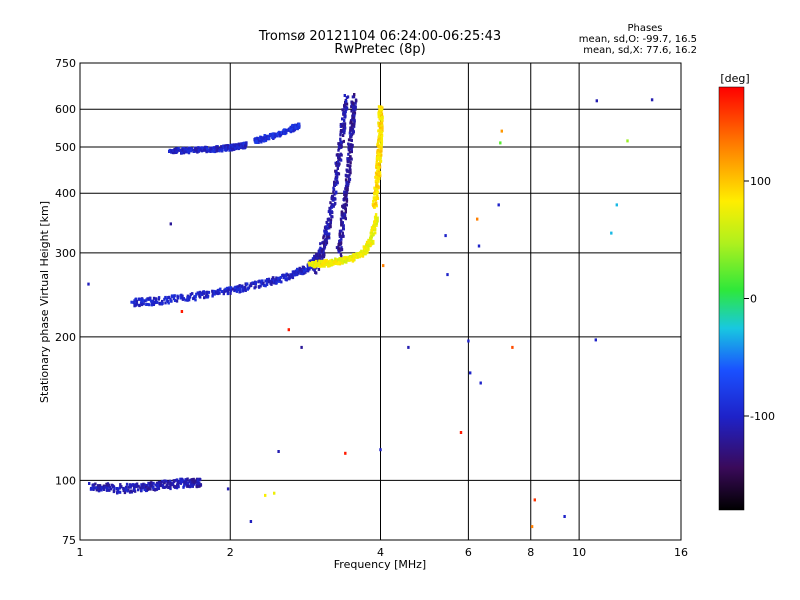 This screenshot has width=800, height=600. Describe the element at coordinates (379, 36) in the screenshot. I see `chart-title: Tromsø 20121104 06:24:00-06:25:43` at that location.